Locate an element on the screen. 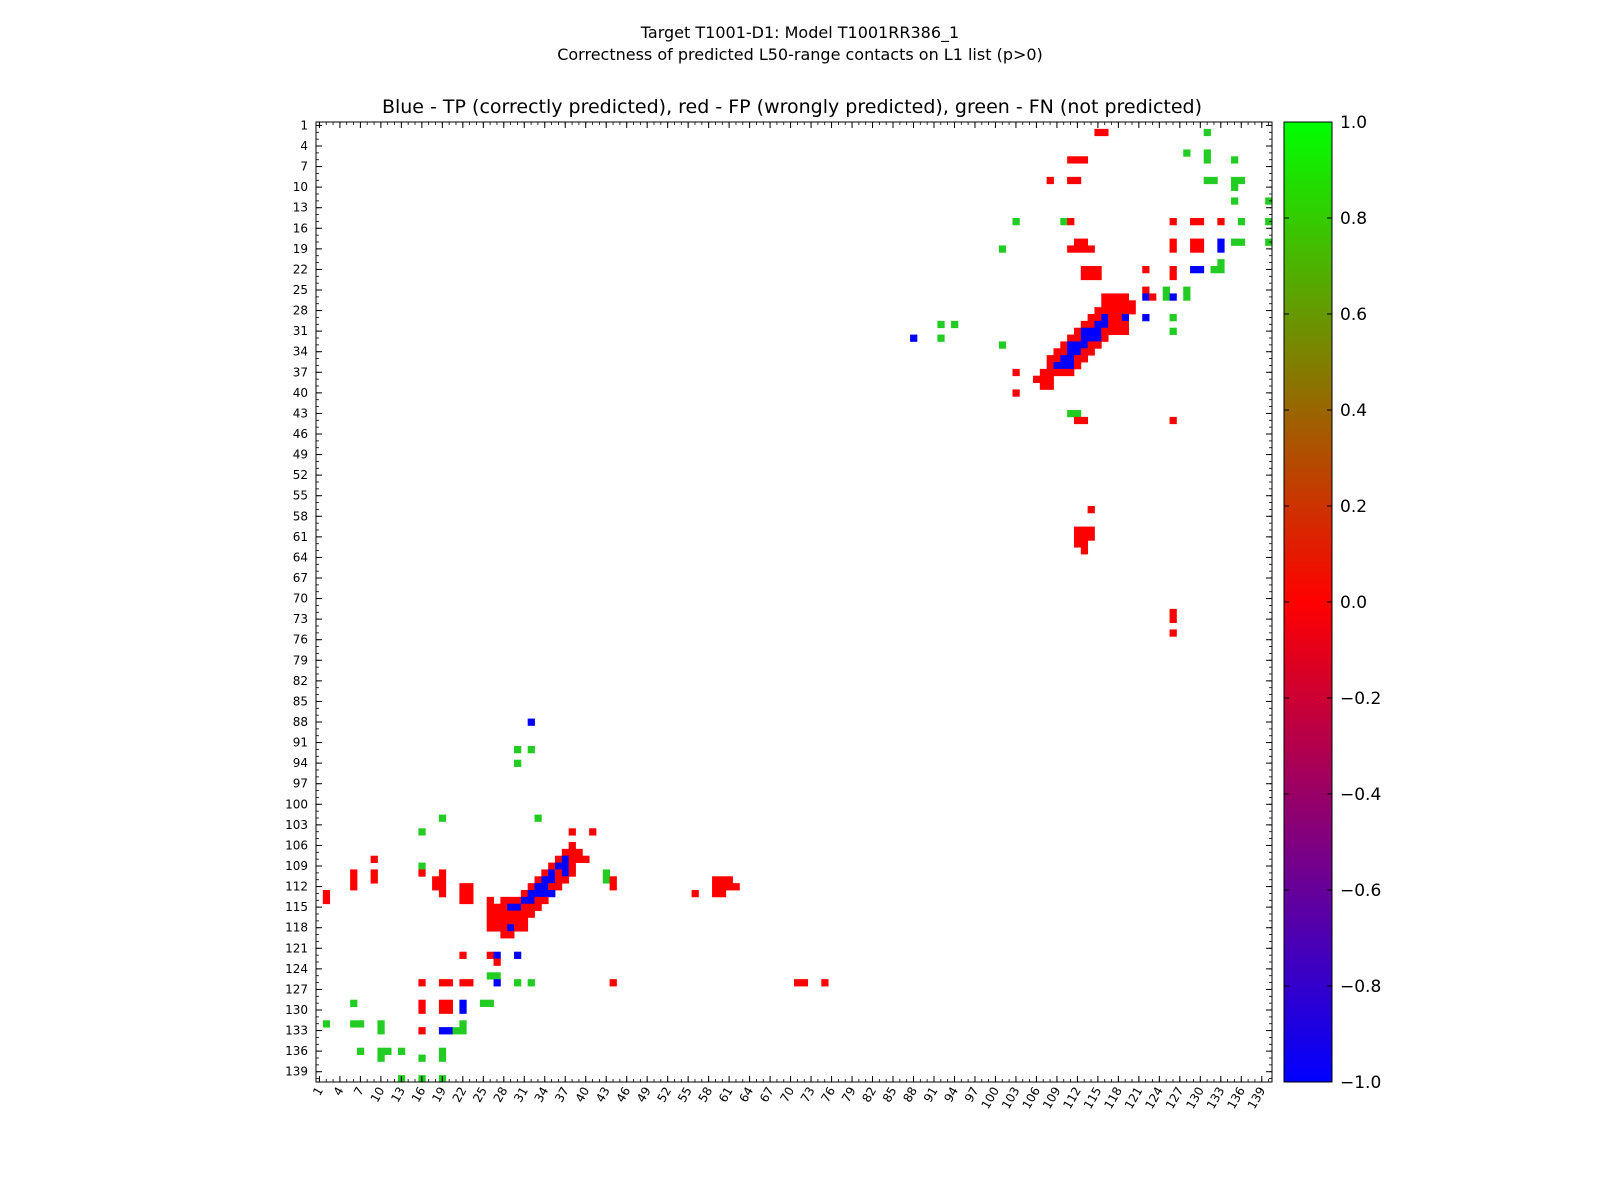 This screenshot has width=1600, height=1200. x-tick-label: 127 is located at coordinates (1175, 1098).